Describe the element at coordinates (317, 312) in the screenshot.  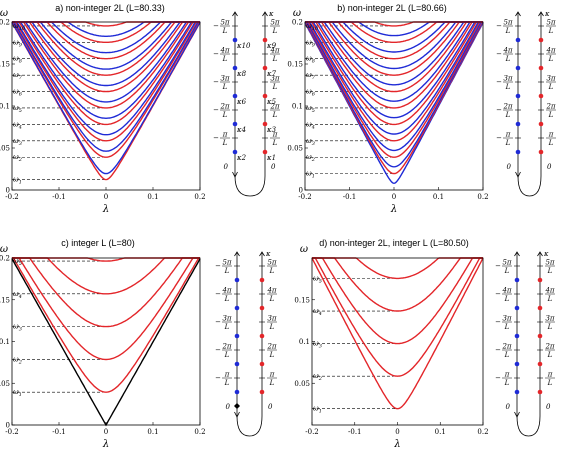
I see `omega-label: ω4` at that location.